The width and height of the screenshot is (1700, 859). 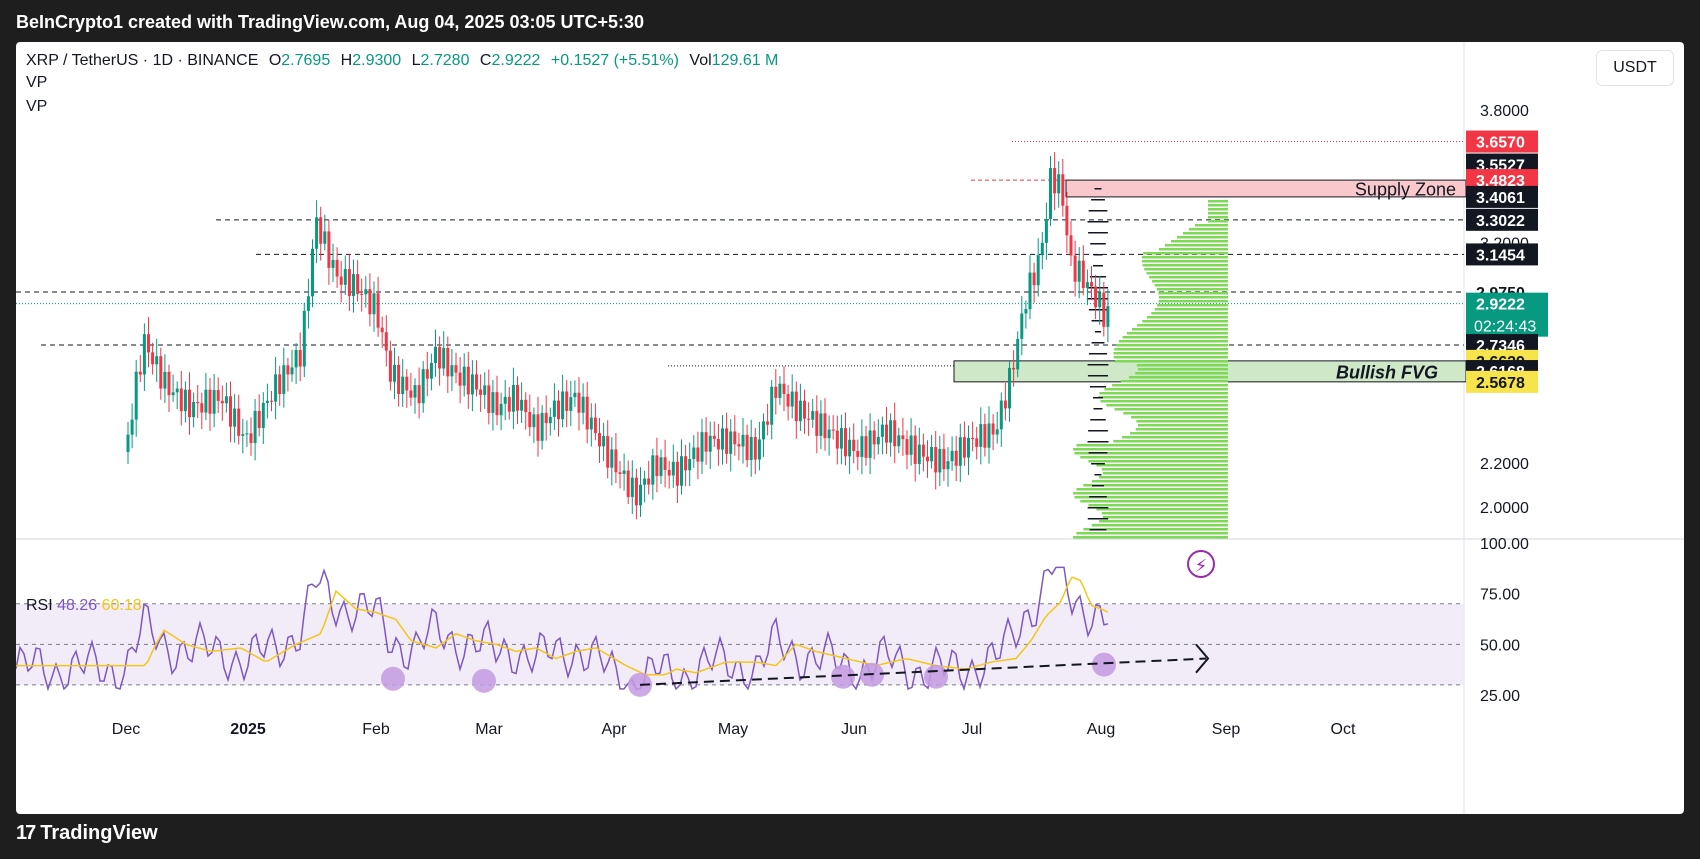 What do you see at coordinates (84, 606) in the screenshot?
I see `rsi-legend: RSI 48.26 60.18` at bounding box center [84, 606].